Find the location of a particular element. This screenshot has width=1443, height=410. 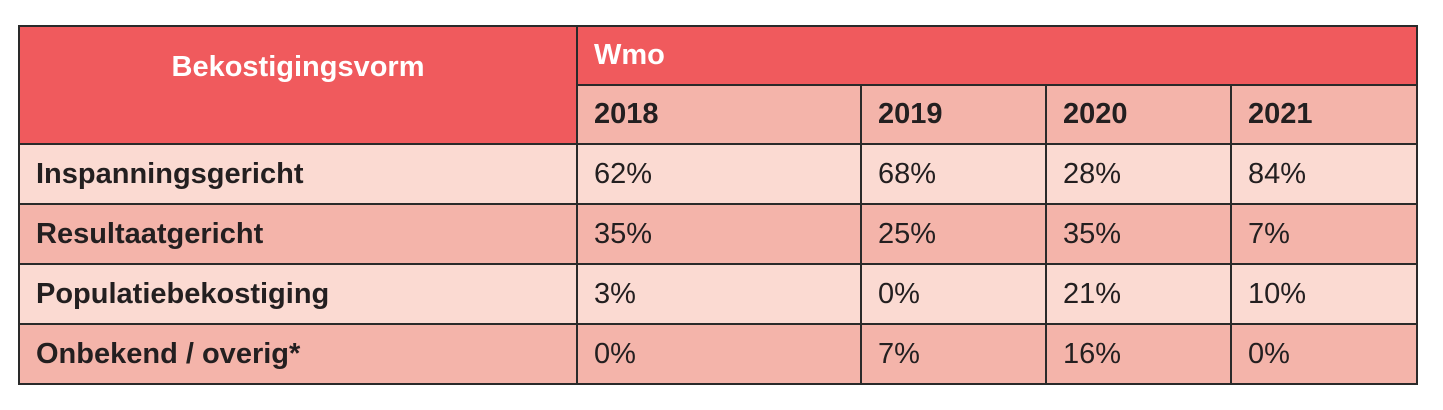

row-label: Onbekend / overig* is located at coordinates (298, 354).